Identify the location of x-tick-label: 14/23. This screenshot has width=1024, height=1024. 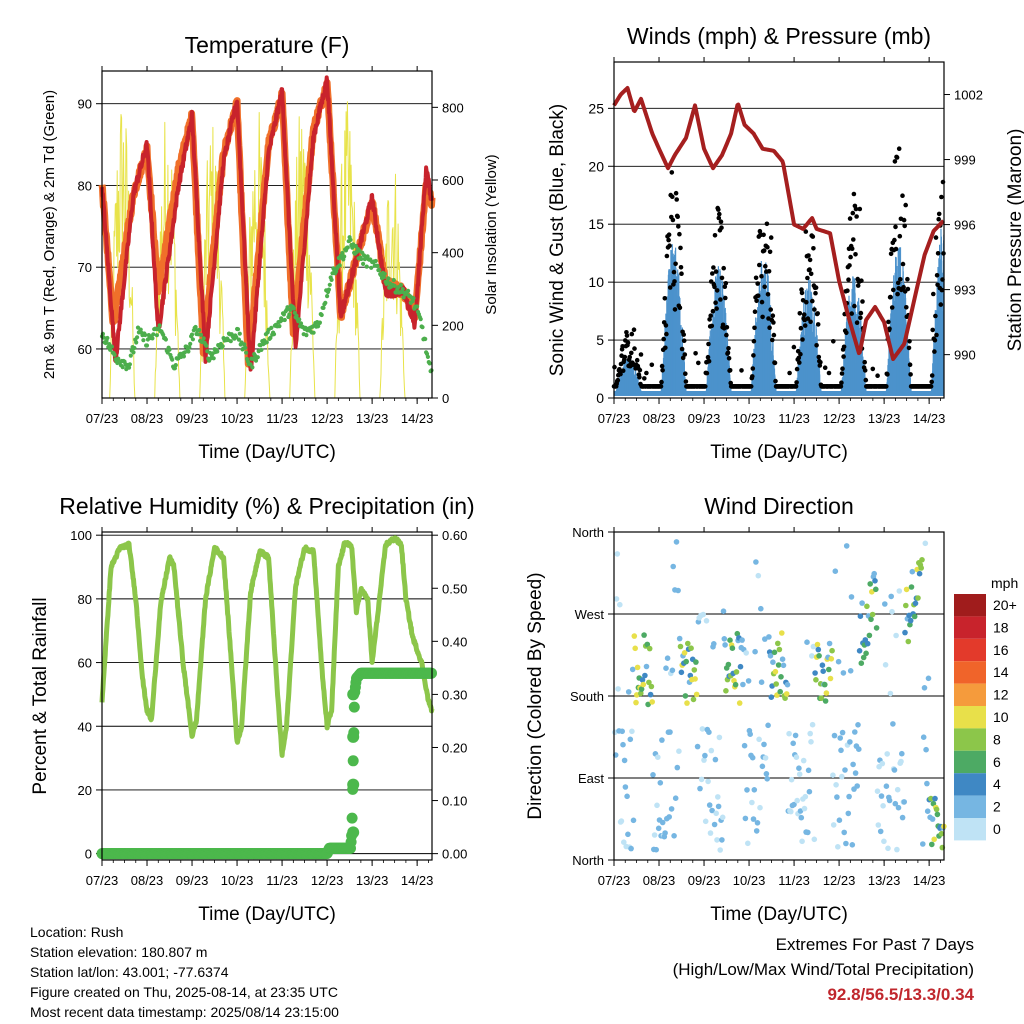
(417, 418).